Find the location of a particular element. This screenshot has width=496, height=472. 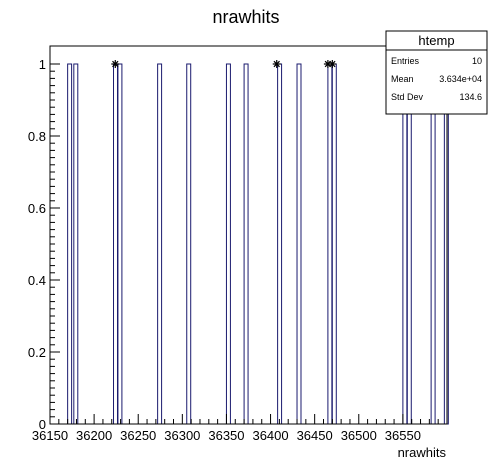

y-tick-label: 0.6 is located at coordinates (37, 208).